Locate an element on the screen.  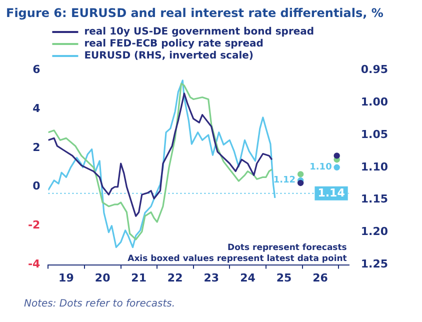
y-tick-label: 2 is located at coordinates (36, 147).